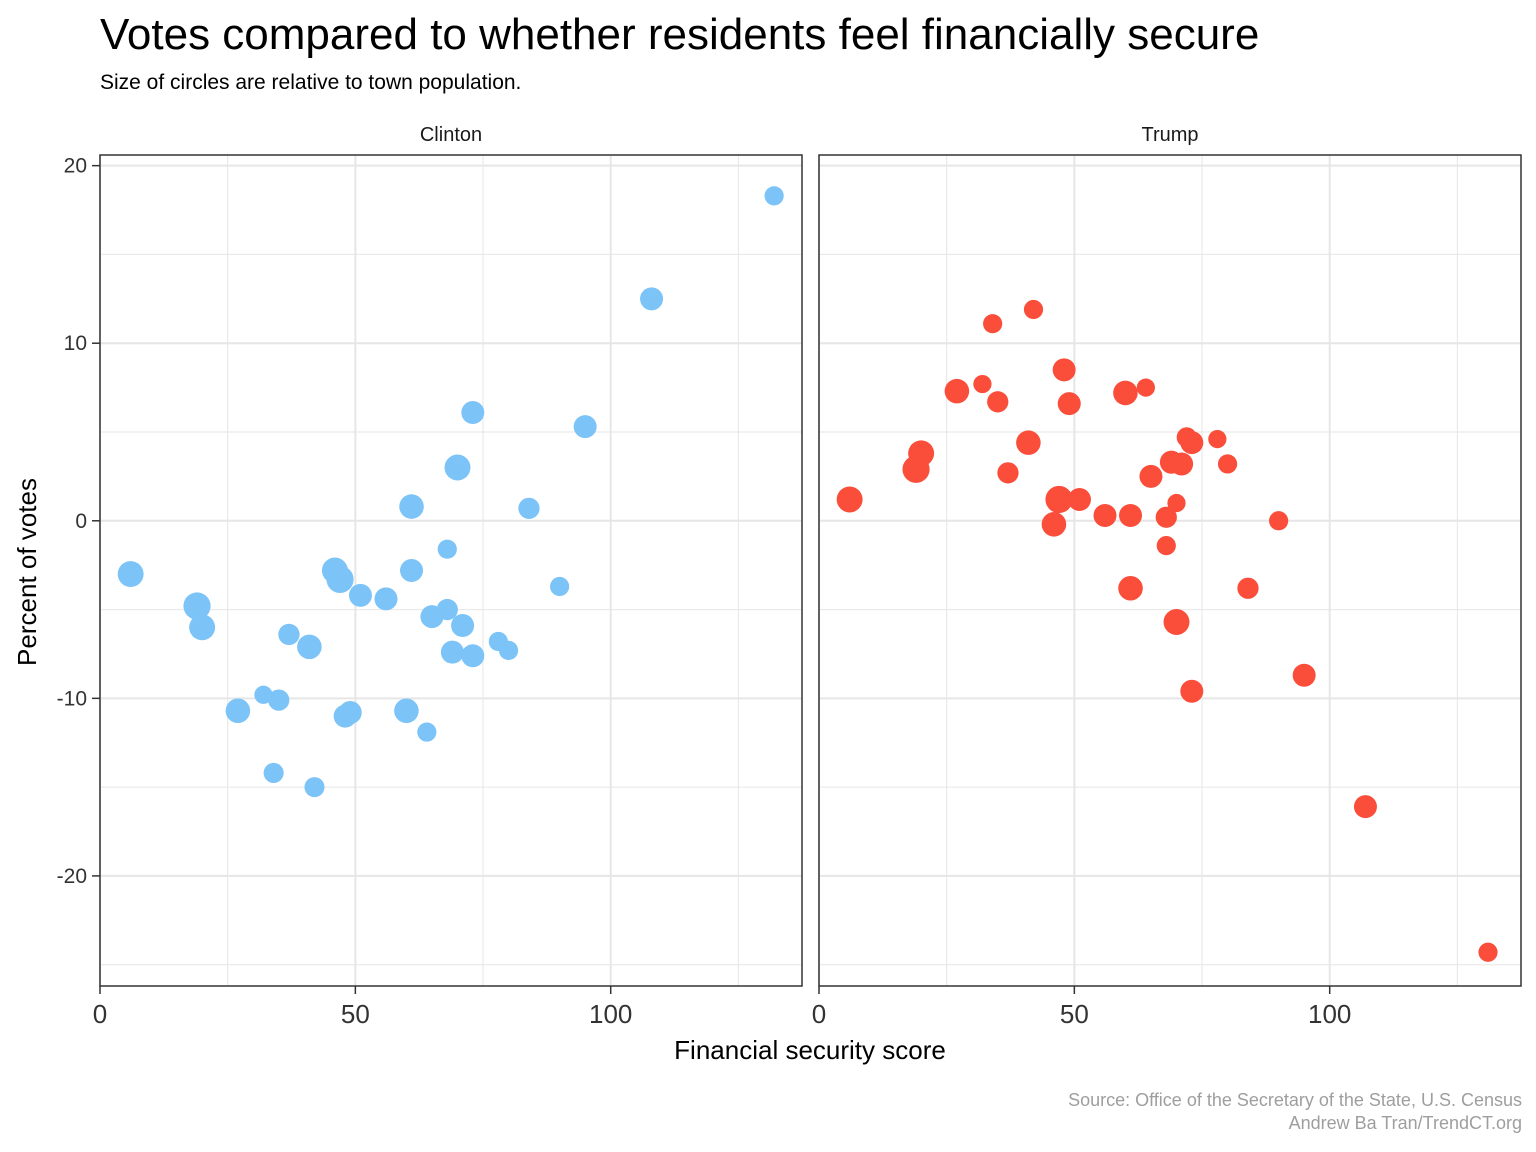  What do you see at coordinates (27, 572) in the screenshot?
I see `y-axis-title: Percent of votes` at bounding box center [27, 572].